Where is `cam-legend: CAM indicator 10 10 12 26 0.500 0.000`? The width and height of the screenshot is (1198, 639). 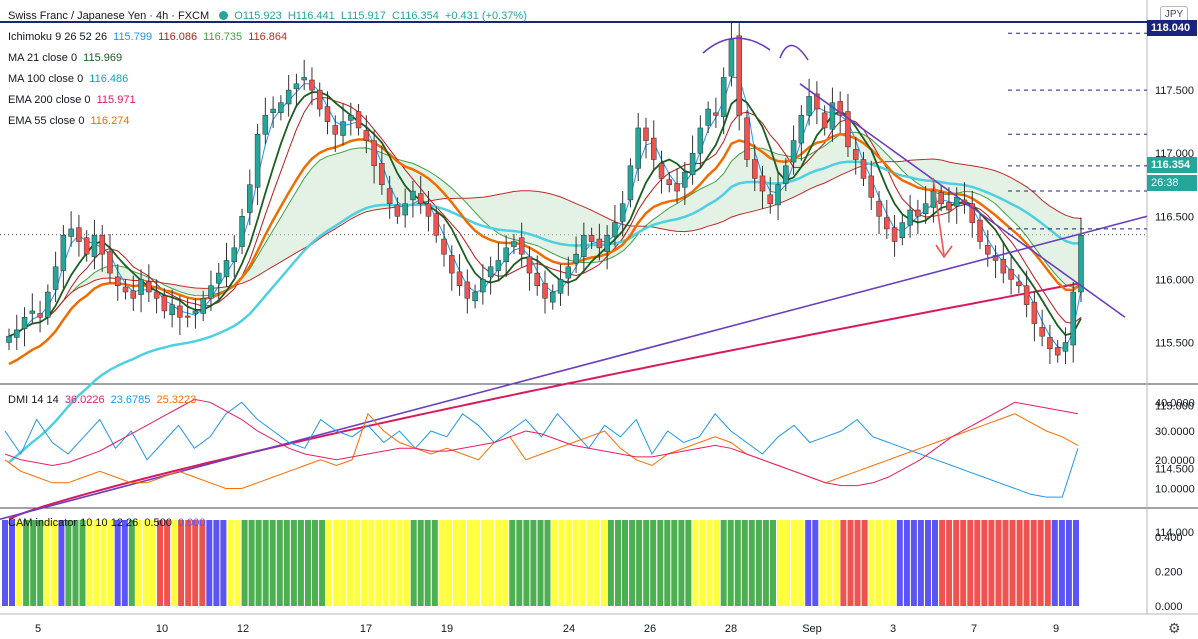
cam-legend: CAM indicator 10 10 12 26 0.500 0.000 is located at coordinates (108, 523).